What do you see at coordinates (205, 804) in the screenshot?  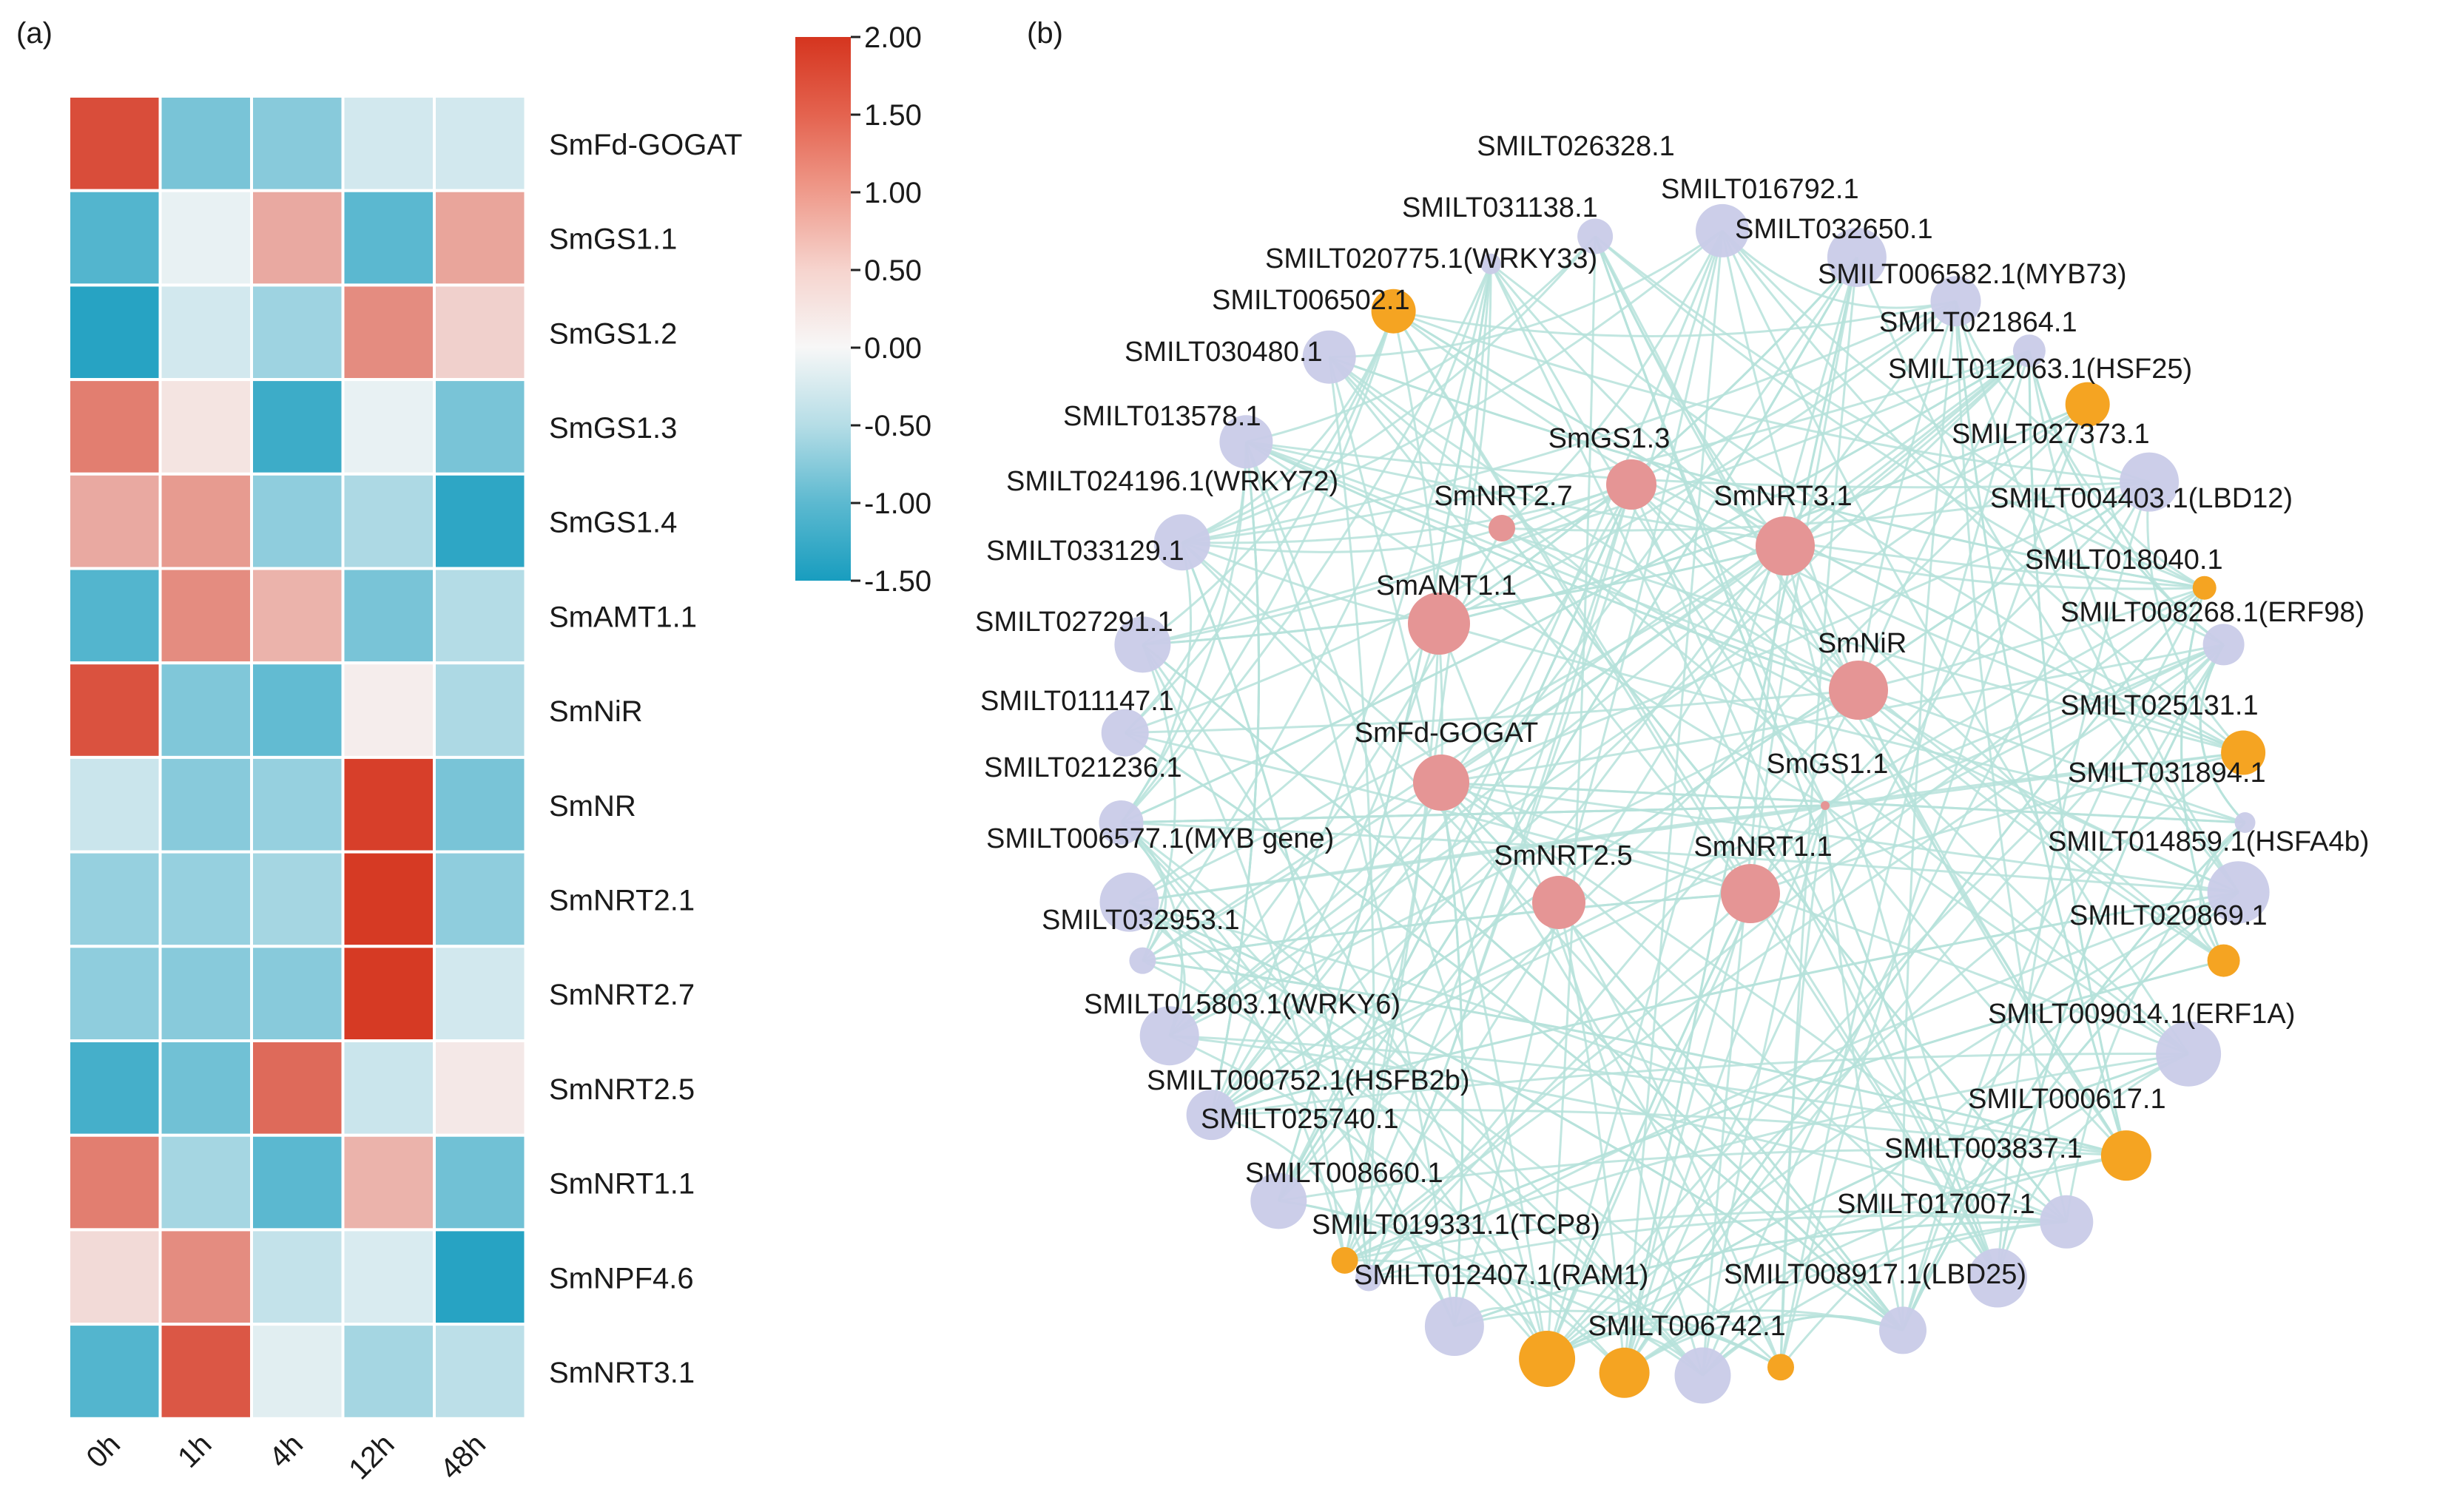 I see `heatmap-cell-smnr-1h` at bounding box center [205, 804].